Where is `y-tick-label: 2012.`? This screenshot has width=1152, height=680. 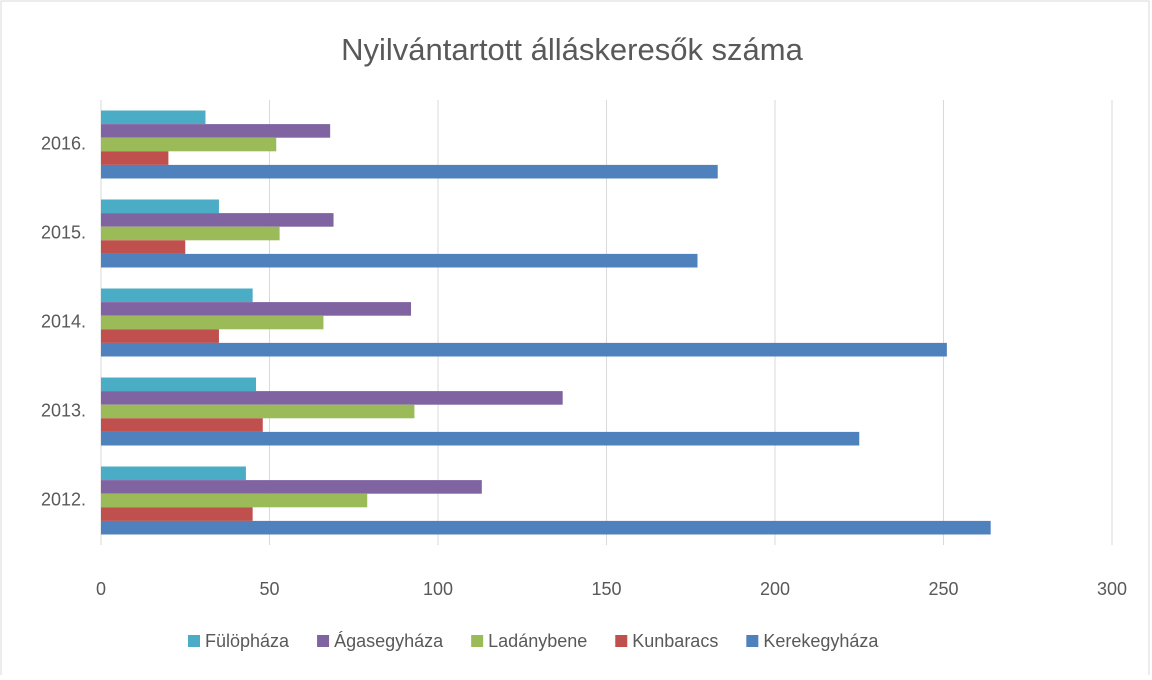
y-tick-label: 2012. is located at coordinates (63, 499).